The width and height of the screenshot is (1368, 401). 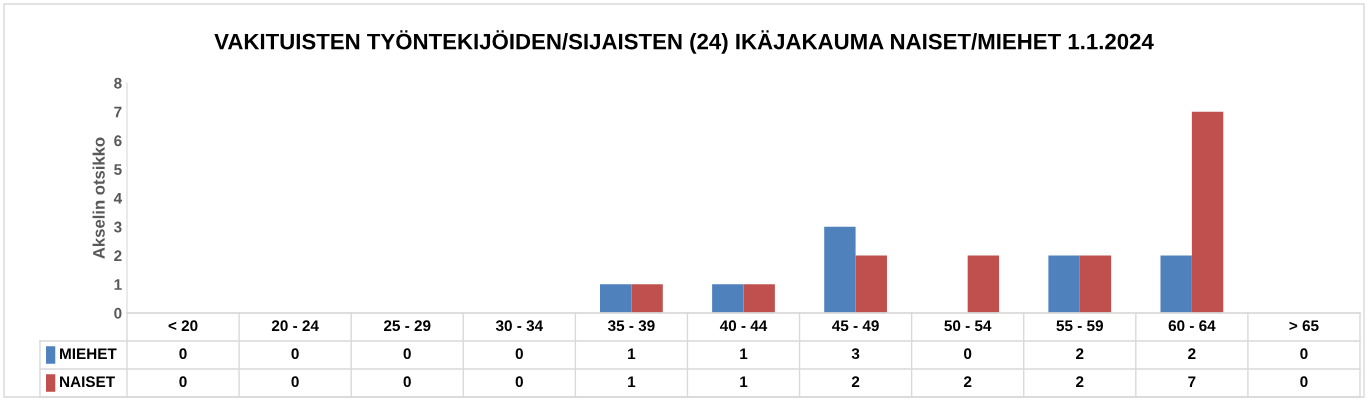 I want to click on y-tick-label: 4, so click(x=118, y=198).